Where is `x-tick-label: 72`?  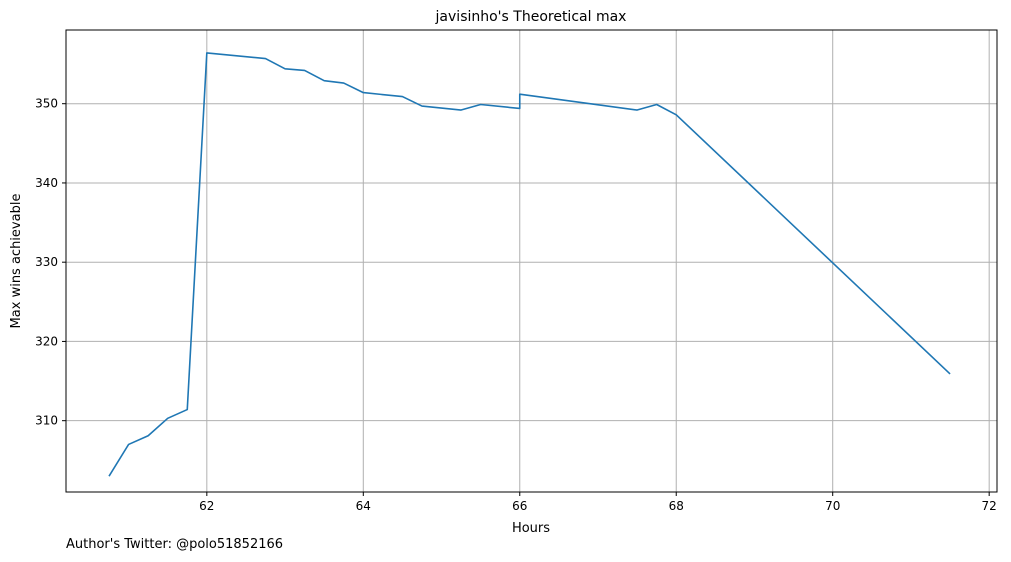
x-tick-label: 72 is located at coordinates (989, 506).